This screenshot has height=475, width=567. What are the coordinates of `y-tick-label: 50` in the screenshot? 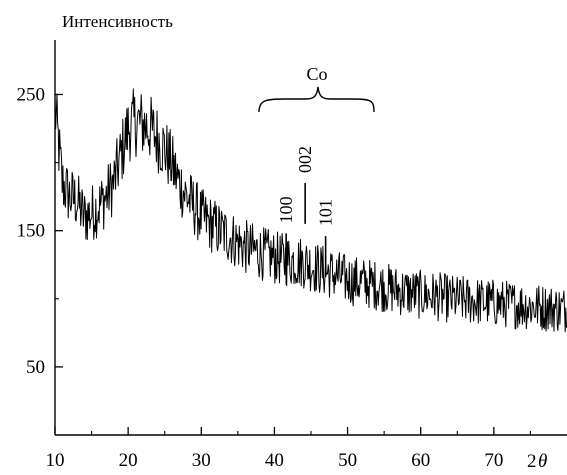 It's located at (35, 367).